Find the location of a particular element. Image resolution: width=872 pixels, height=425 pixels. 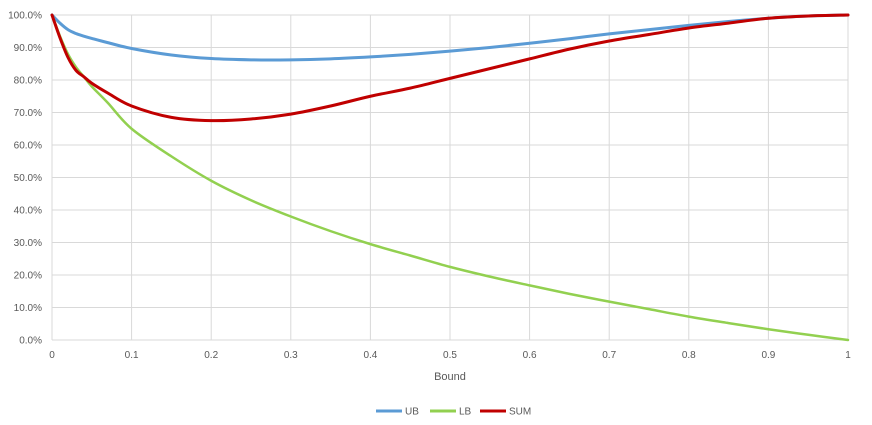

legend-label: LB is located at coordinates (465, 412).